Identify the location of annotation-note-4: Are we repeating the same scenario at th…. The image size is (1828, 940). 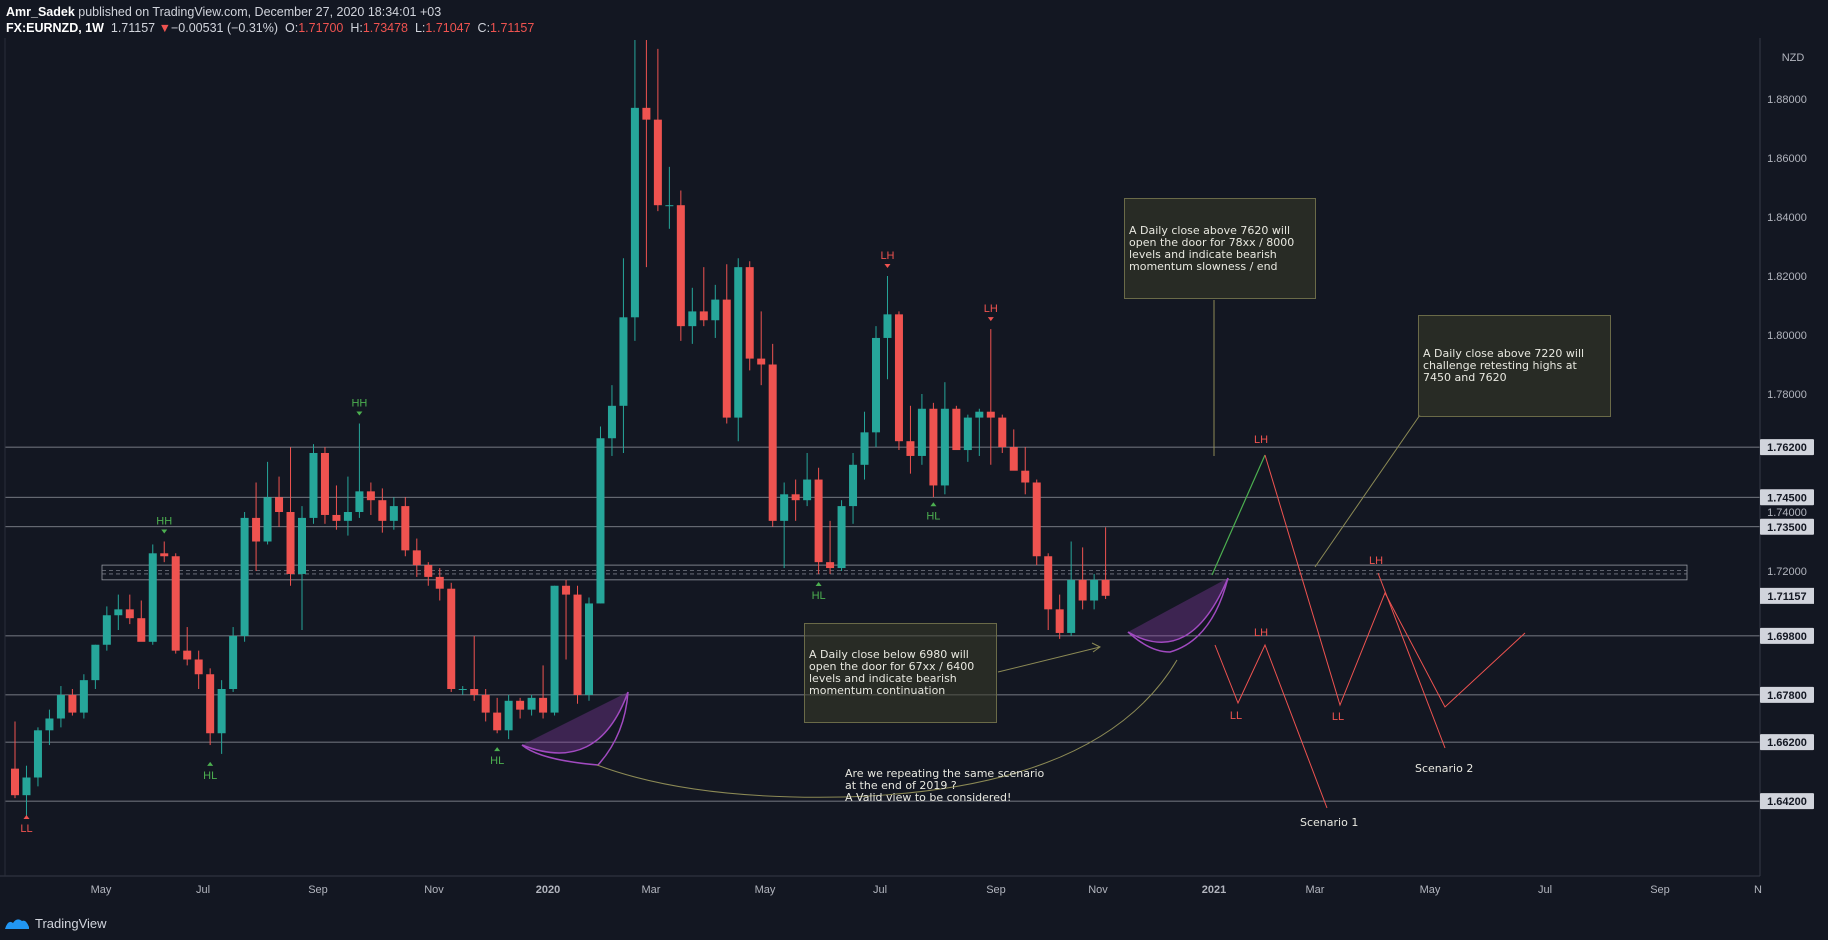
(945, 785).